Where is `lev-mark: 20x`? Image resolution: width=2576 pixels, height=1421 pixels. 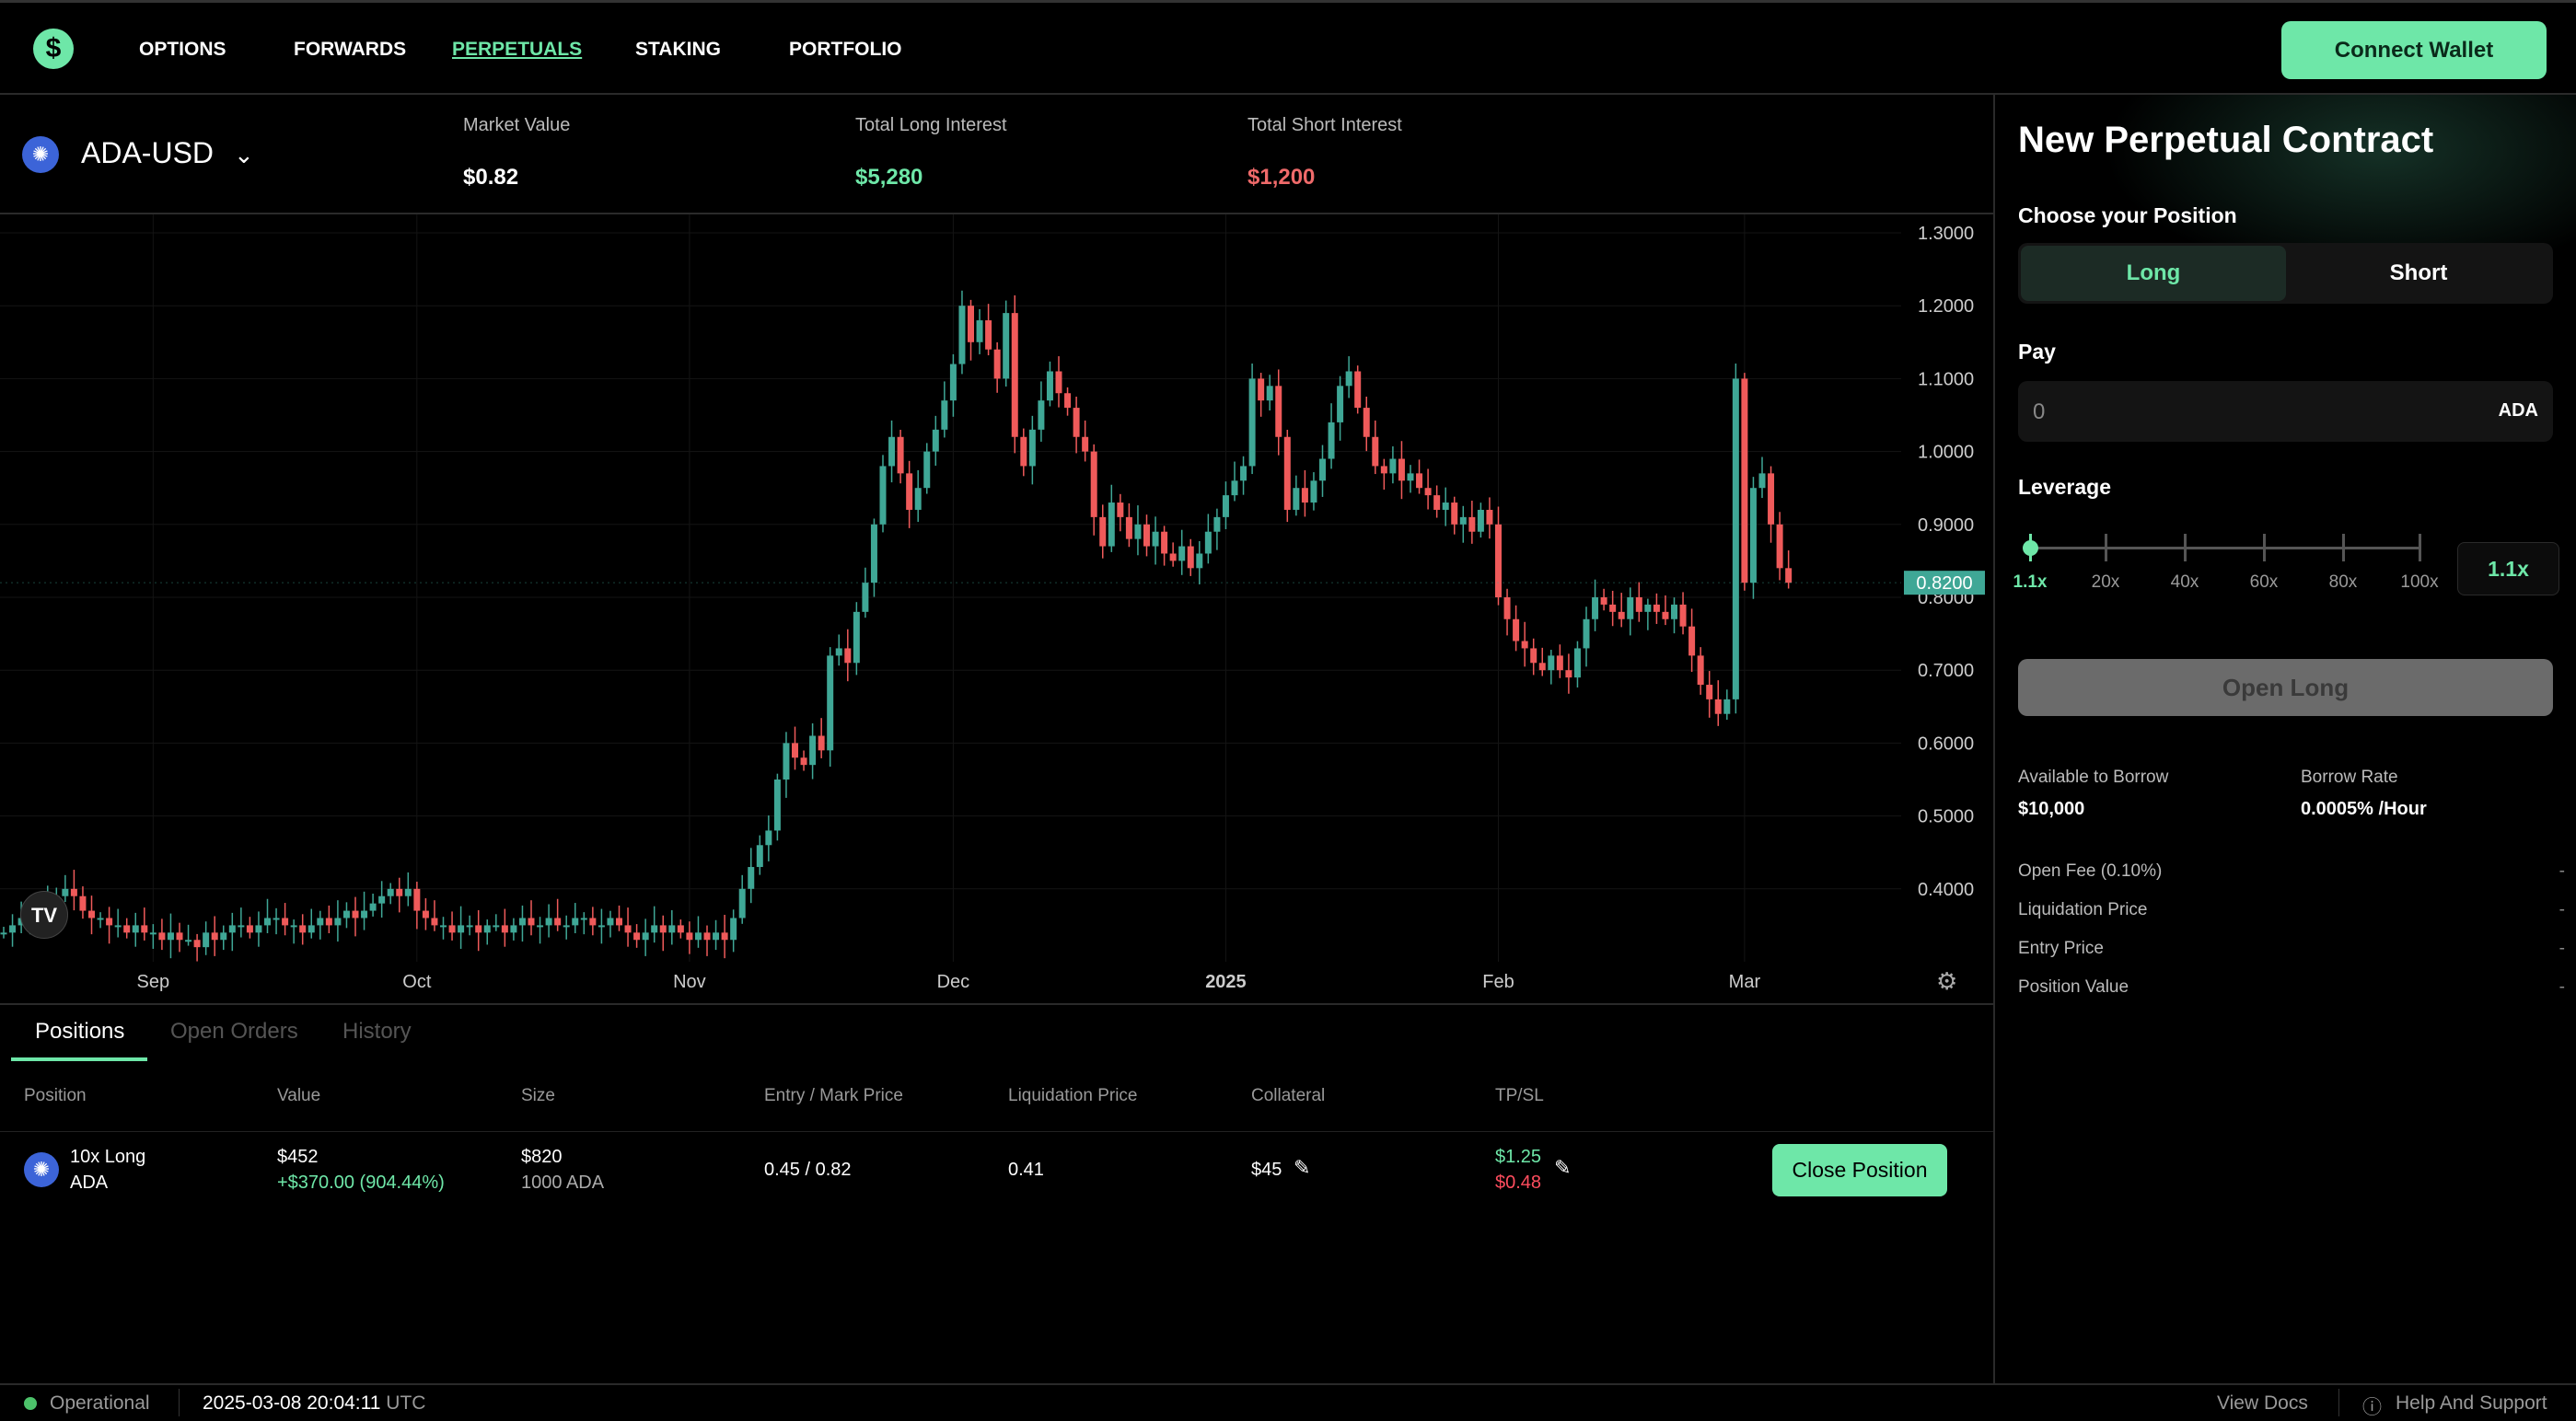 lev-mark: 20x is located at coordinates (2105, 582).